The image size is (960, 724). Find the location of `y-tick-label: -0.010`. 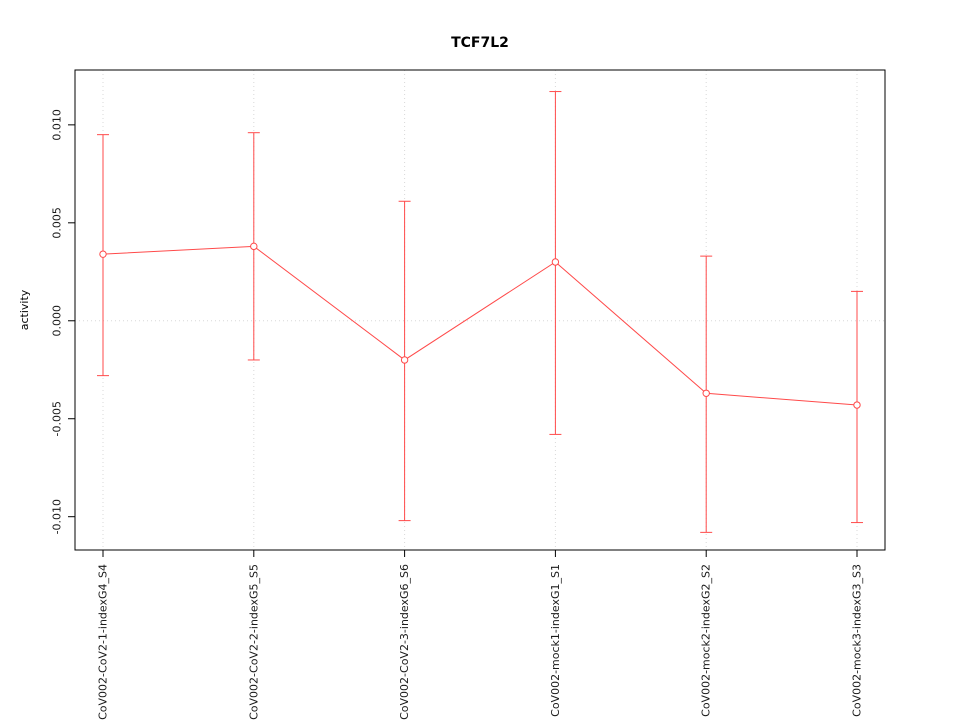

y-tick-label: -0.010 is located at coordinates (57, 516).